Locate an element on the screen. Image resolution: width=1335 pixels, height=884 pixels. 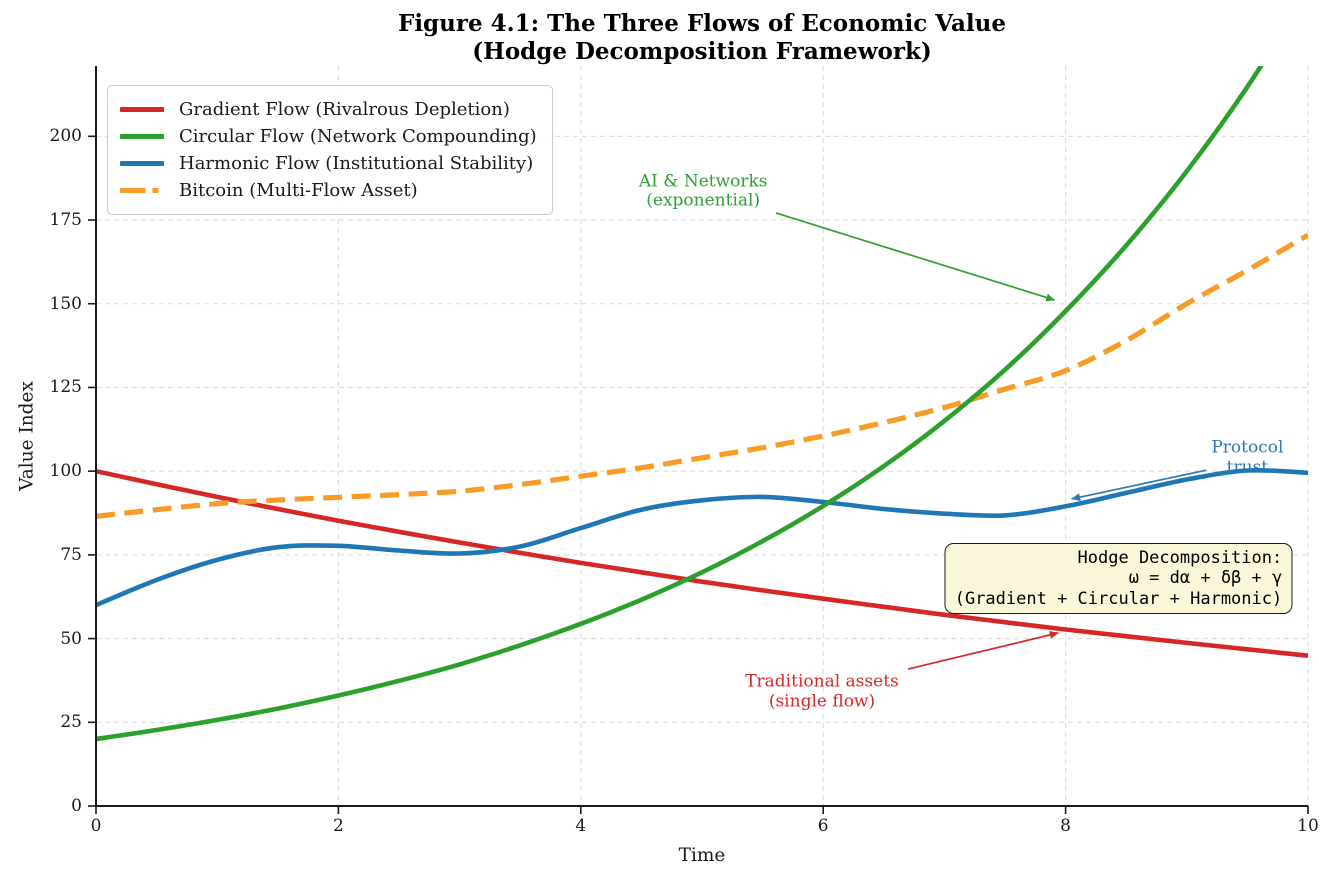
y-tick-label: 175 is located at coordinates (65, 220).